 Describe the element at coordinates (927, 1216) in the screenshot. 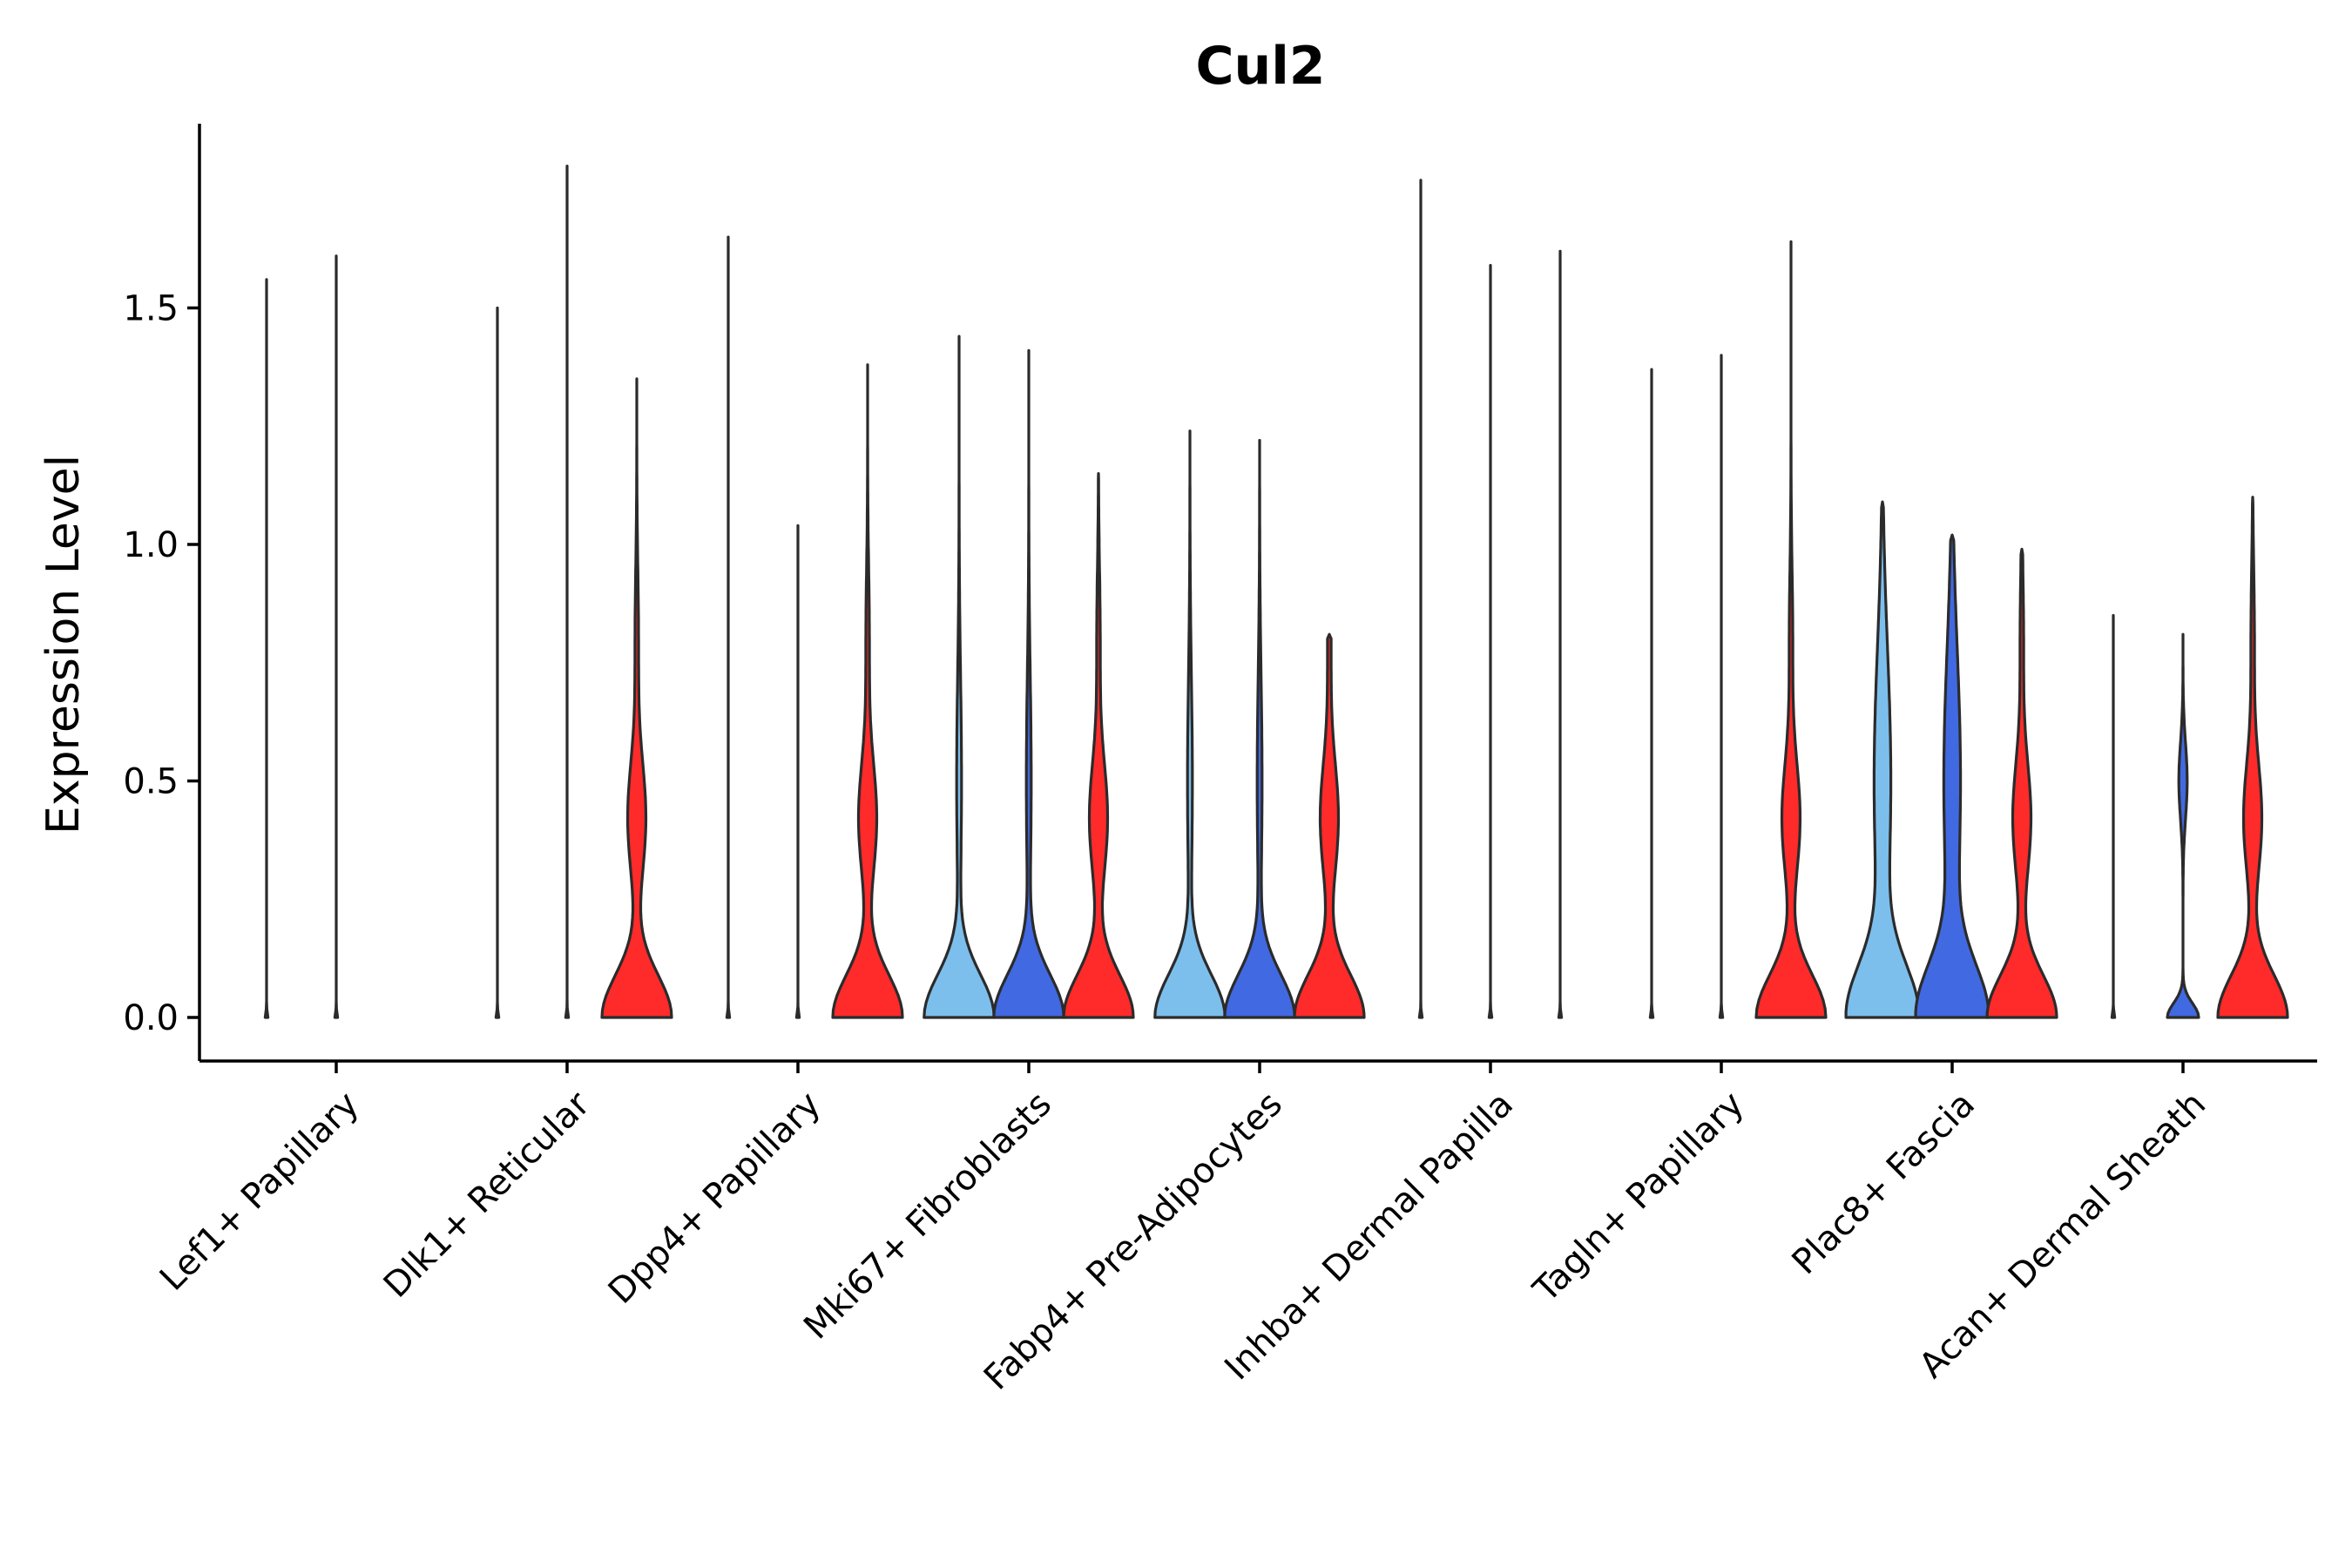

I see `x-tick-label: Mki67+ Fibroblasts` at that location.